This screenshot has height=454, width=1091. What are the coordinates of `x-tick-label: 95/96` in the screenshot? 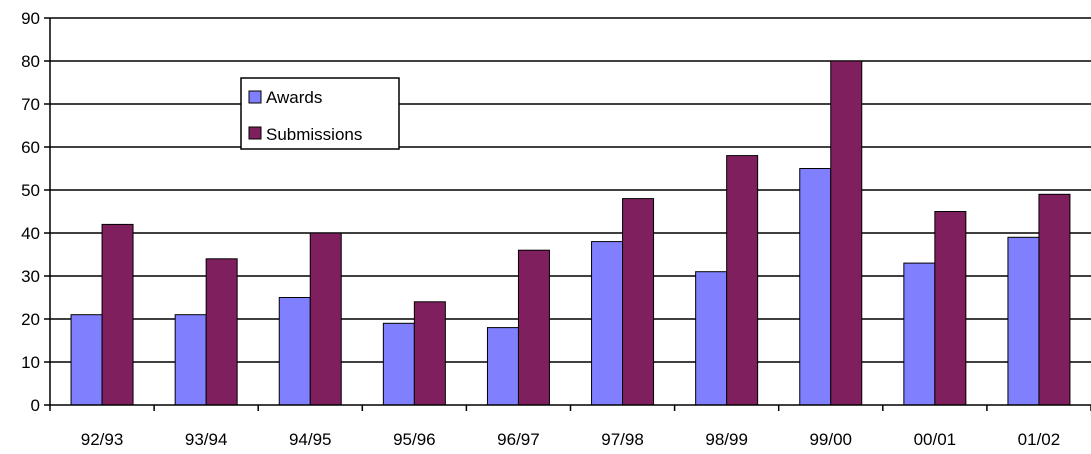 It's located at (414, 439).